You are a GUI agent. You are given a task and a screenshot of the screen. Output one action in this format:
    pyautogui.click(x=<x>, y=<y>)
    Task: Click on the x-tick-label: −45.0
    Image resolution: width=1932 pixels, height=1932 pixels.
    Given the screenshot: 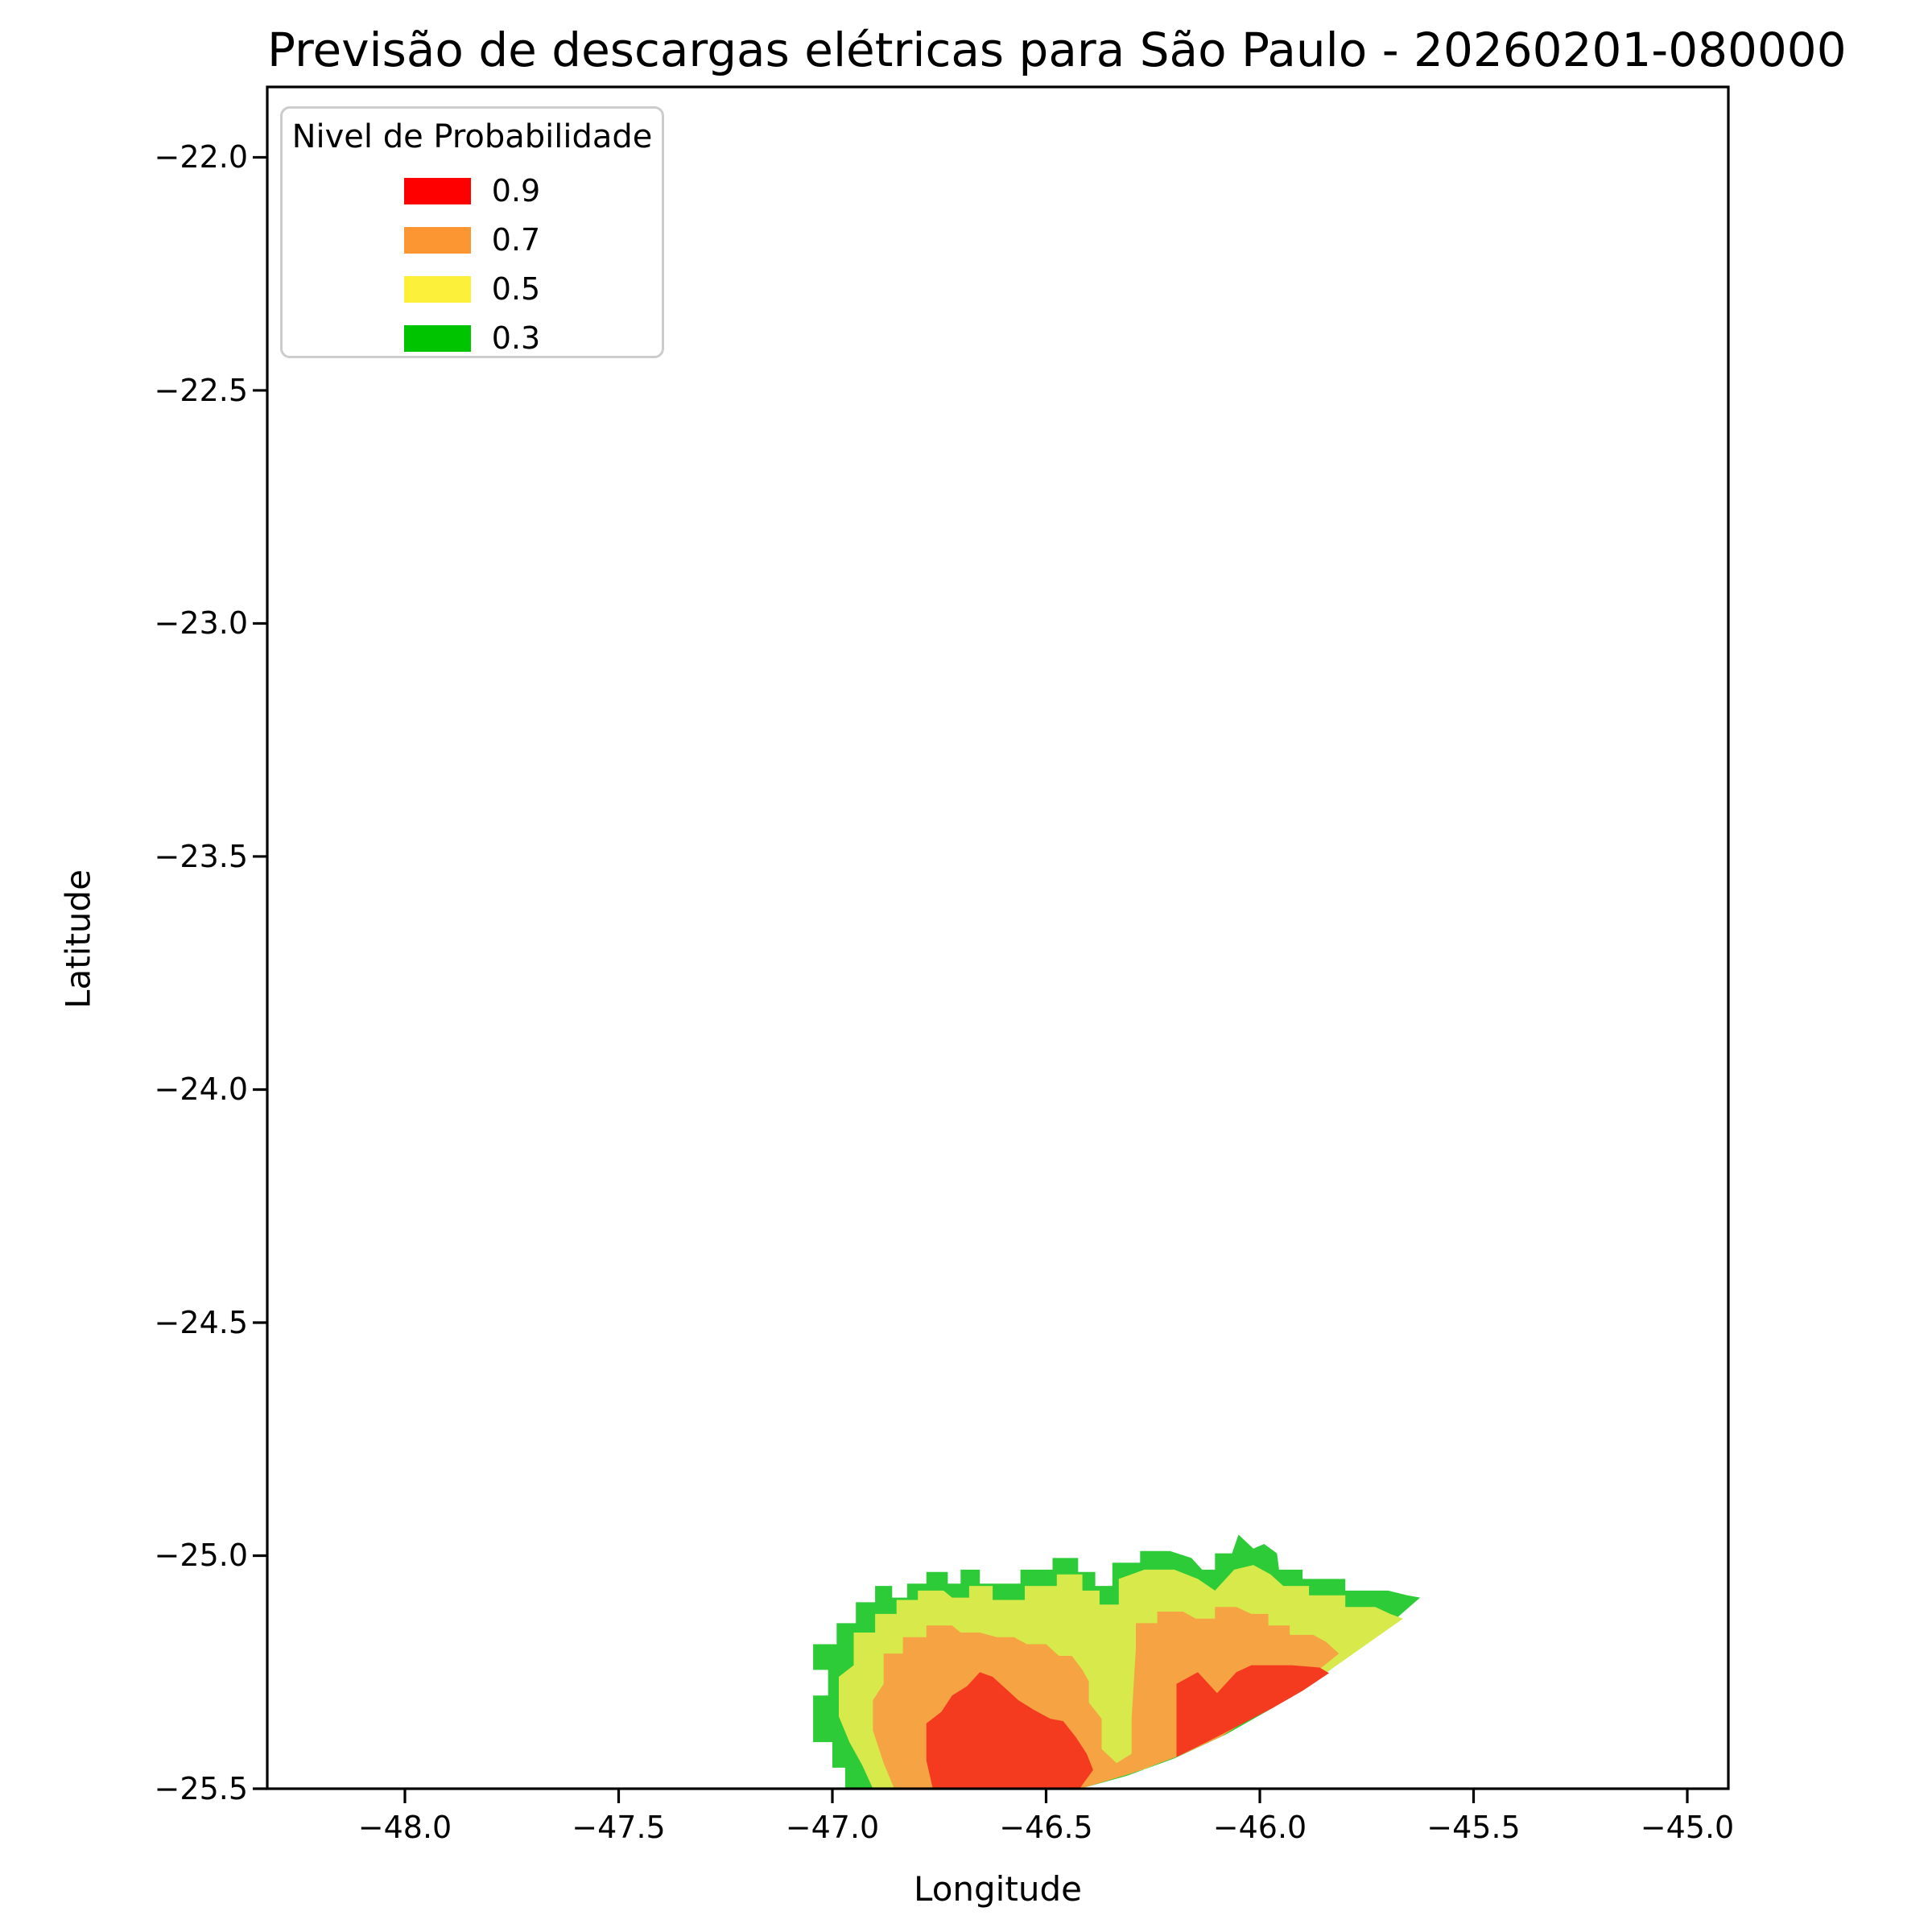 What is the action you would take?
    pyautogui.click(x=1688, y=1827)
    